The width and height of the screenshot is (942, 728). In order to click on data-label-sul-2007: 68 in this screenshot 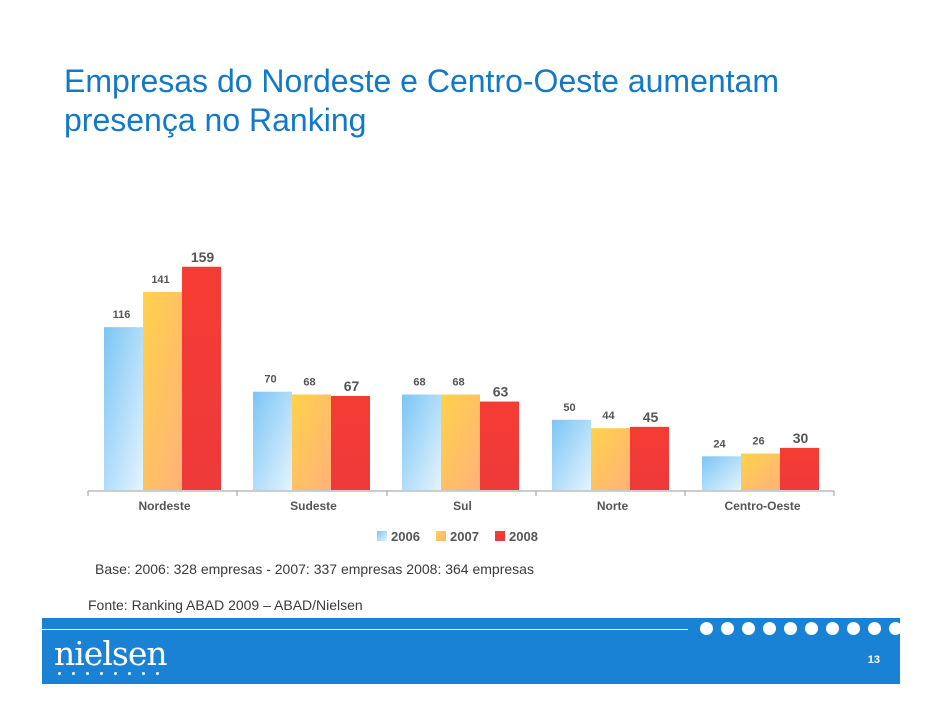, I will do `click(458, 383)`.